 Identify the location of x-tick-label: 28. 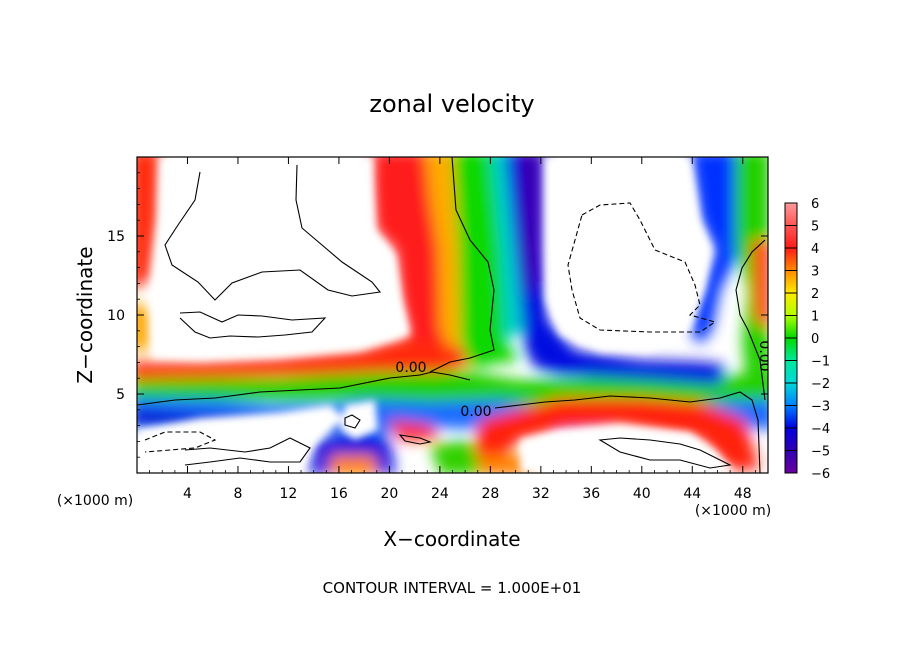
(490, 494).